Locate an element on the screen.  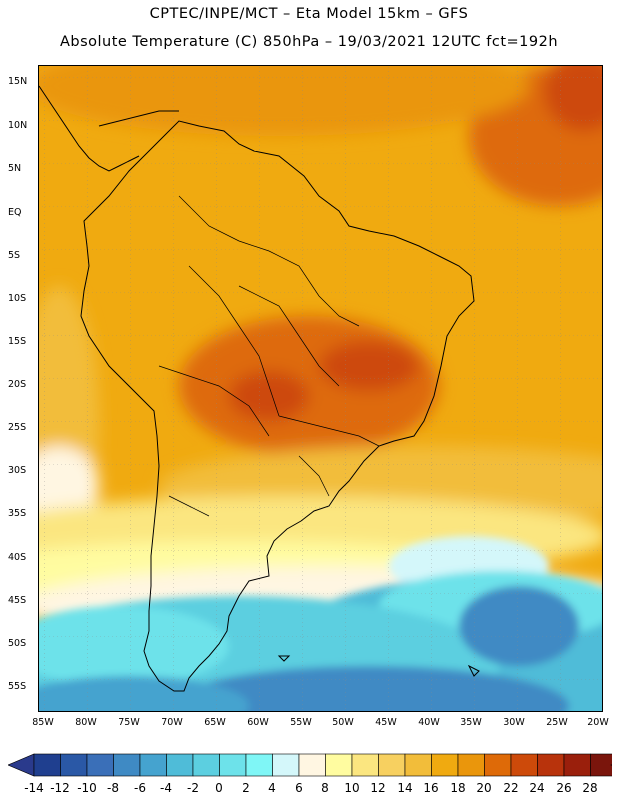
lat-label: 40S is located at coordinates (17, 557).